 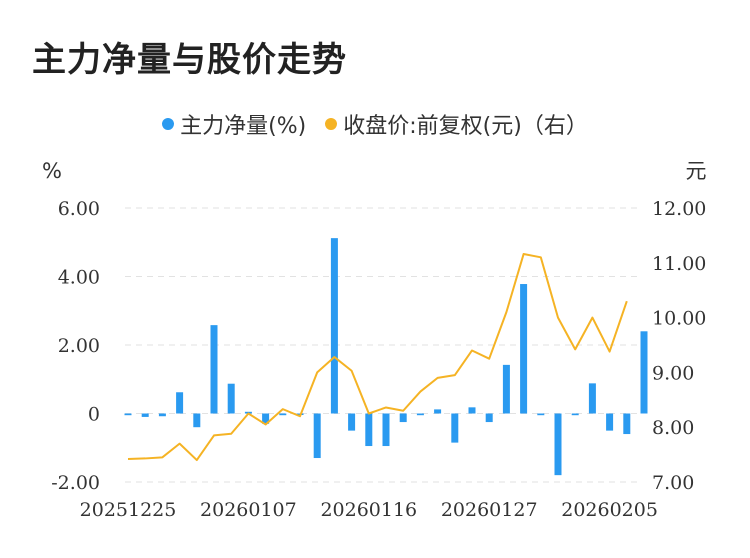 What do you see at coordinates (94, 415) in the screenshot?
I see `left-tick-label: 0` at bounding box center [94, 415].